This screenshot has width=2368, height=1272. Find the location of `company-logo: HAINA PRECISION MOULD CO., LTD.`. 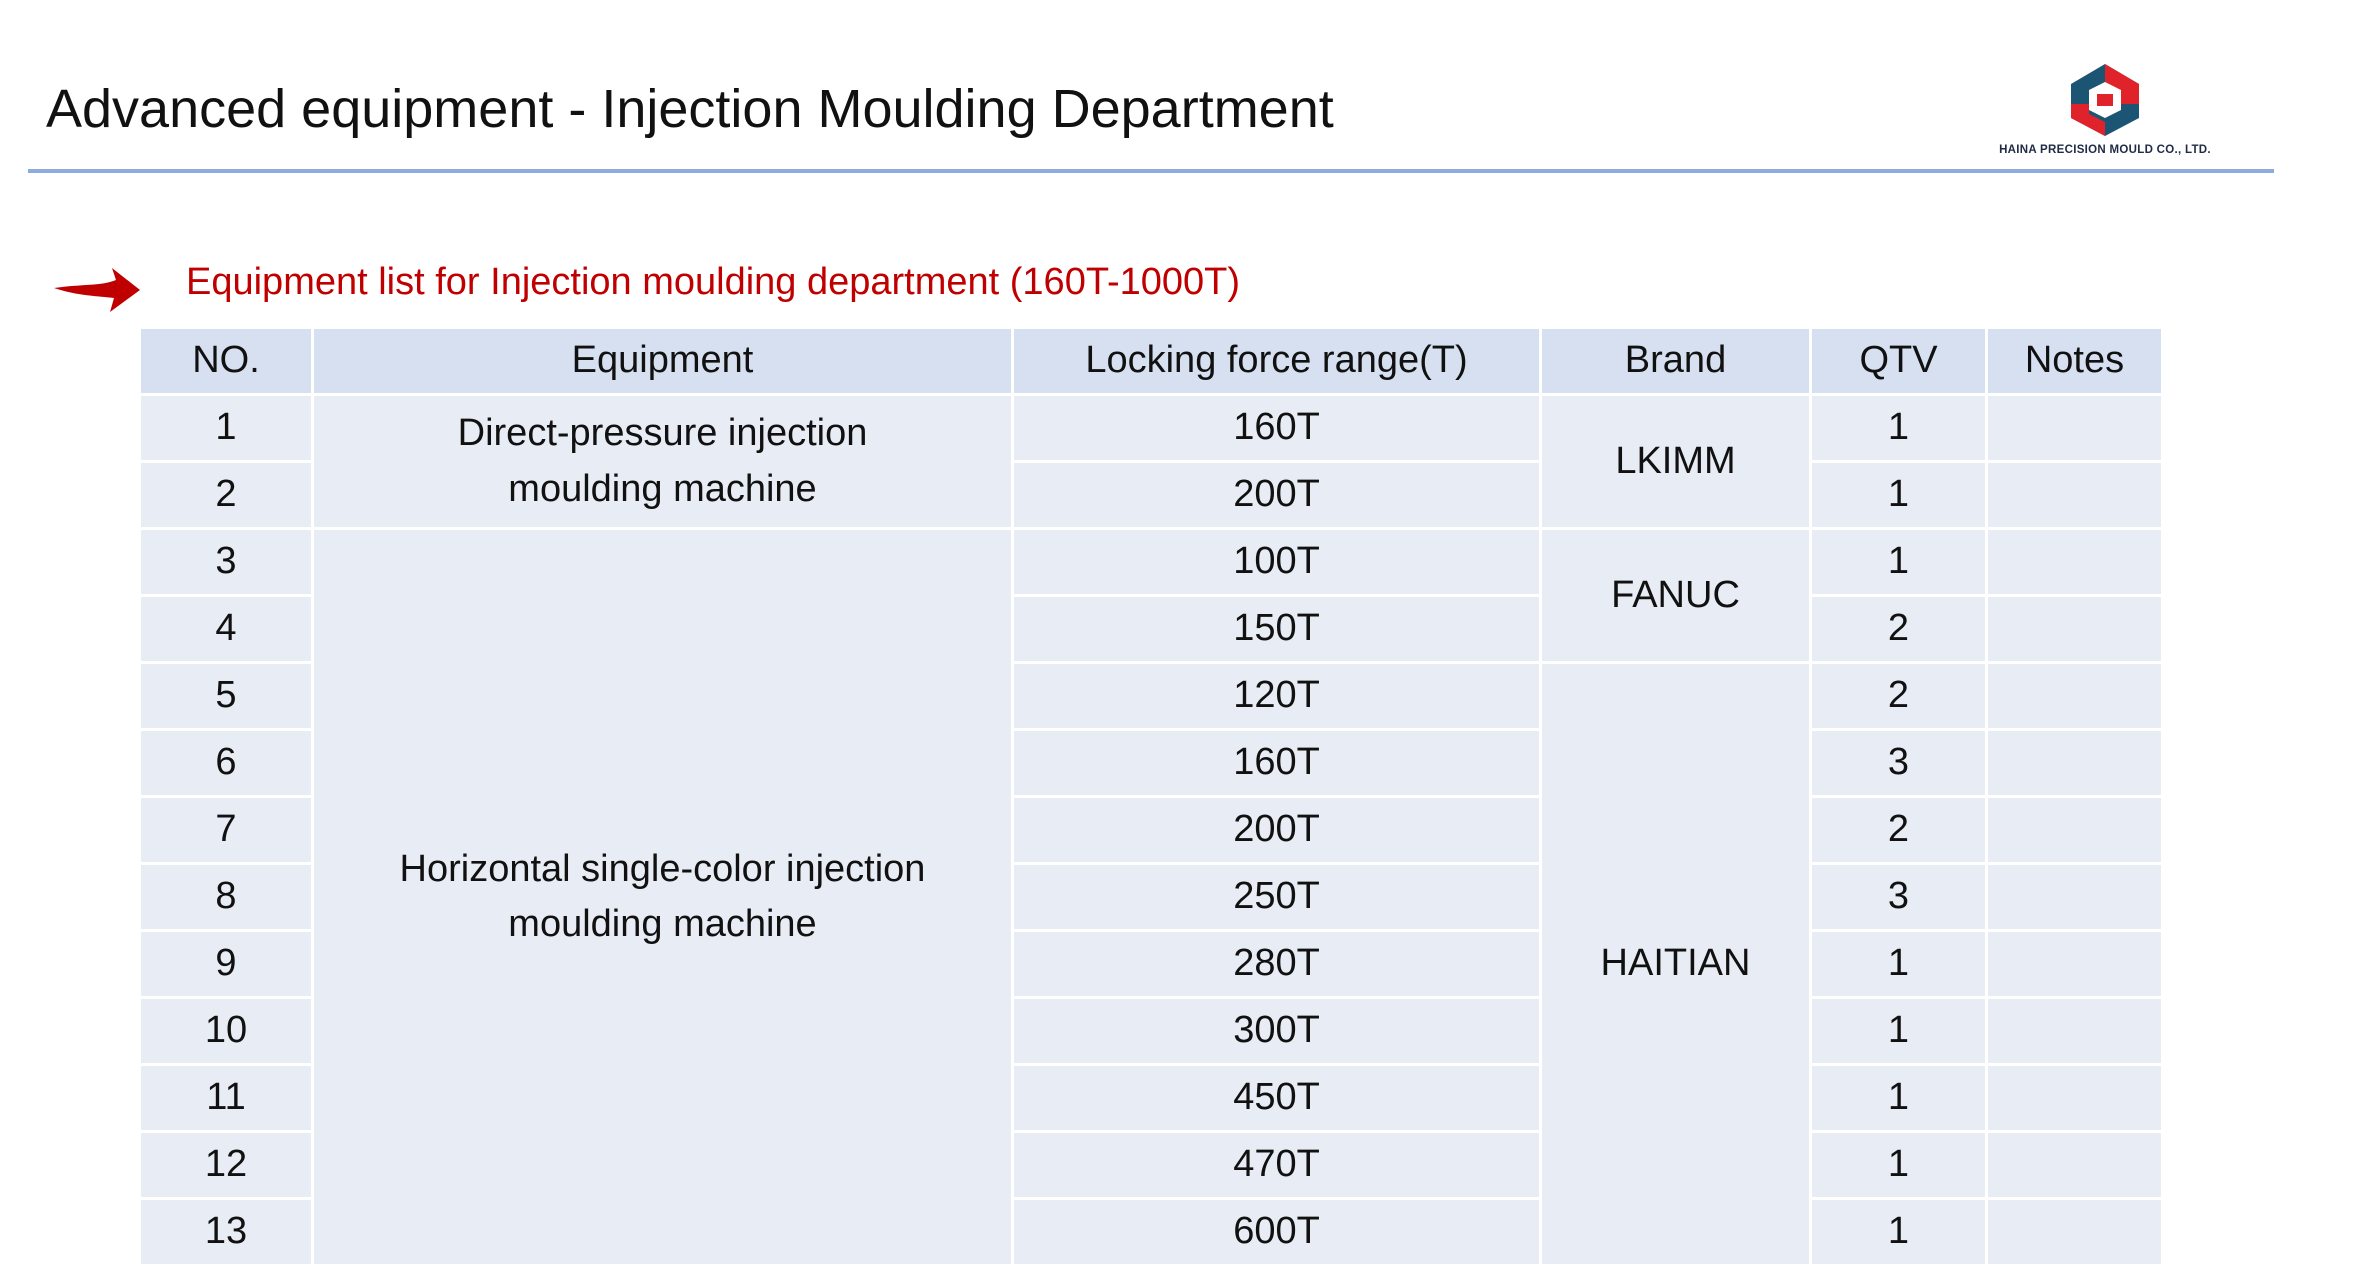

company-logo: HAINA PRECISION MOULD CO., LTD. is located at coordinates (2105, 112).